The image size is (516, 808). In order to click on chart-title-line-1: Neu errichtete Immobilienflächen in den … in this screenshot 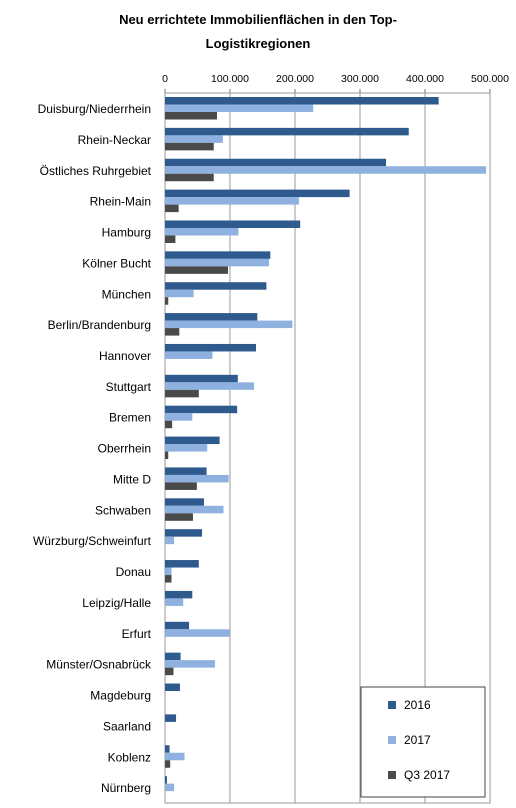, I will do `click(258, 19)`.